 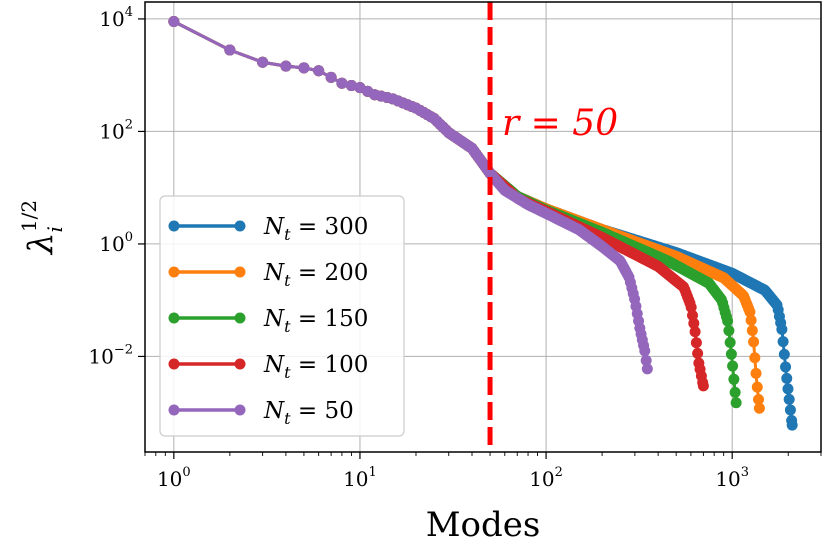 I want to click on legend-label: Nt = 150, so click(x=315, y=321).